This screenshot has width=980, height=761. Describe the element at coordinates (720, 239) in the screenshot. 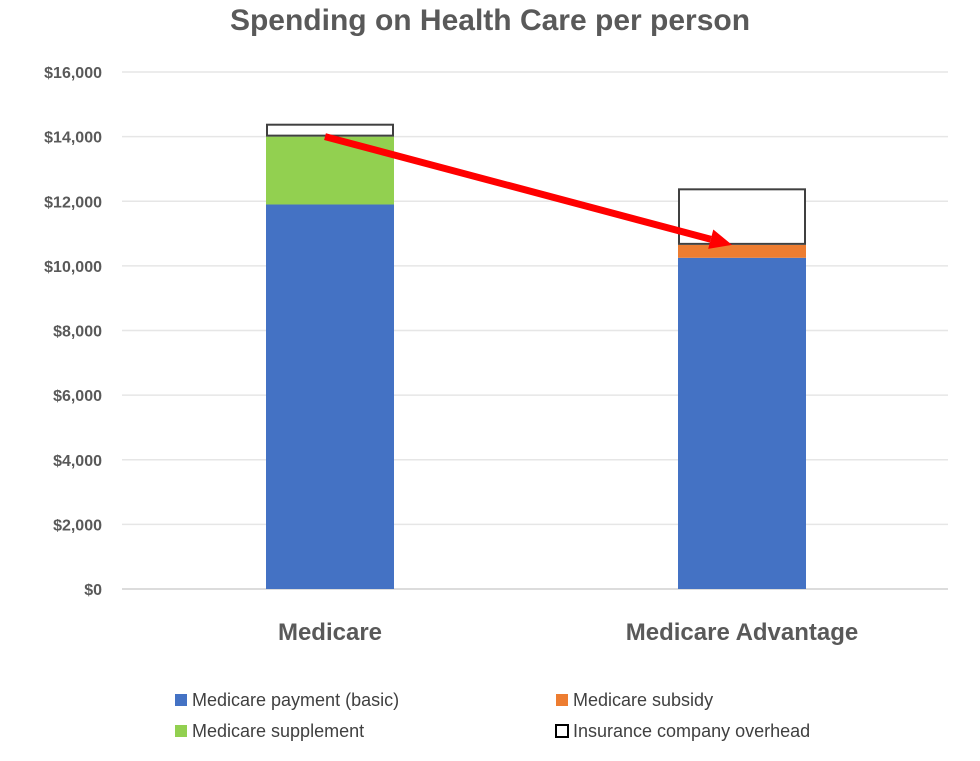

I see `annotation-arrow-head` at that location.